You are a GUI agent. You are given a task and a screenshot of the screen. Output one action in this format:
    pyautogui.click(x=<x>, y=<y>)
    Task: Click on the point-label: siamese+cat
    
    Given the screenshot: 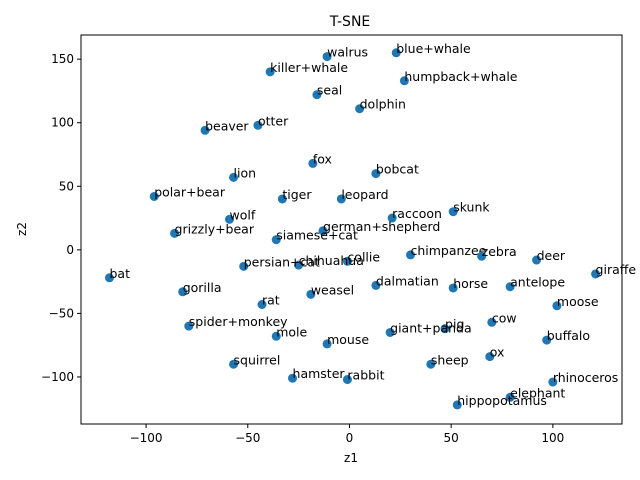 What is the action you would take?
    pyautogui.click(x=317, y=235)
    